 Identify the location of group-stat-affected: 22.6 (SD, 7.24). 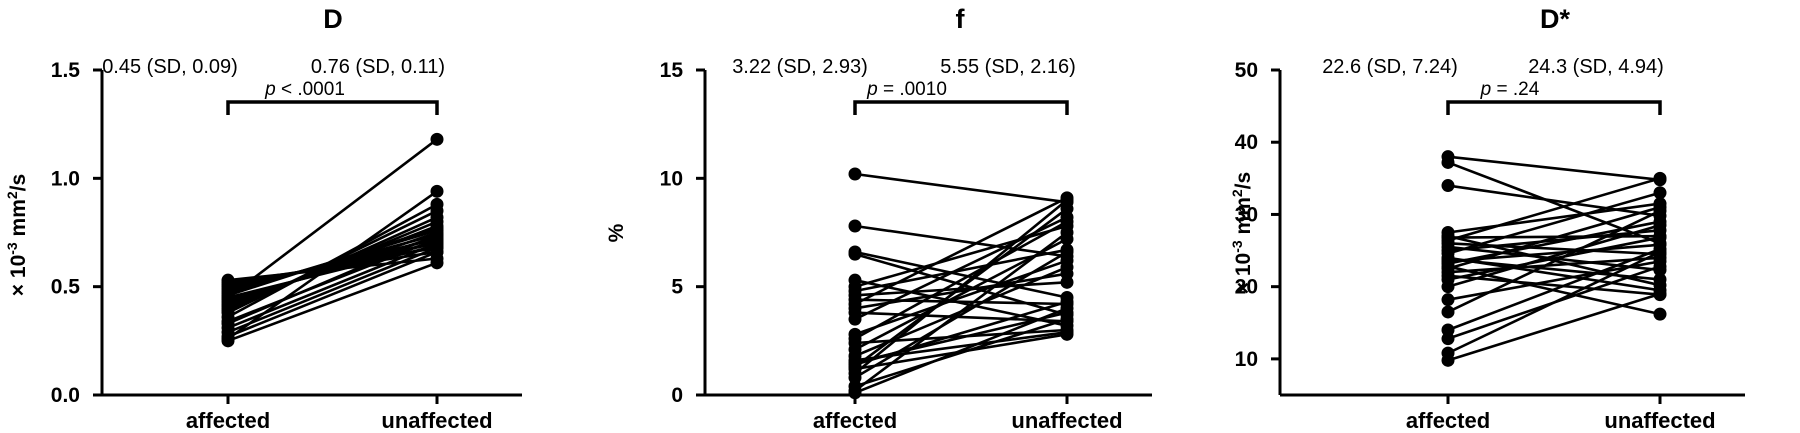
(1390, 67).